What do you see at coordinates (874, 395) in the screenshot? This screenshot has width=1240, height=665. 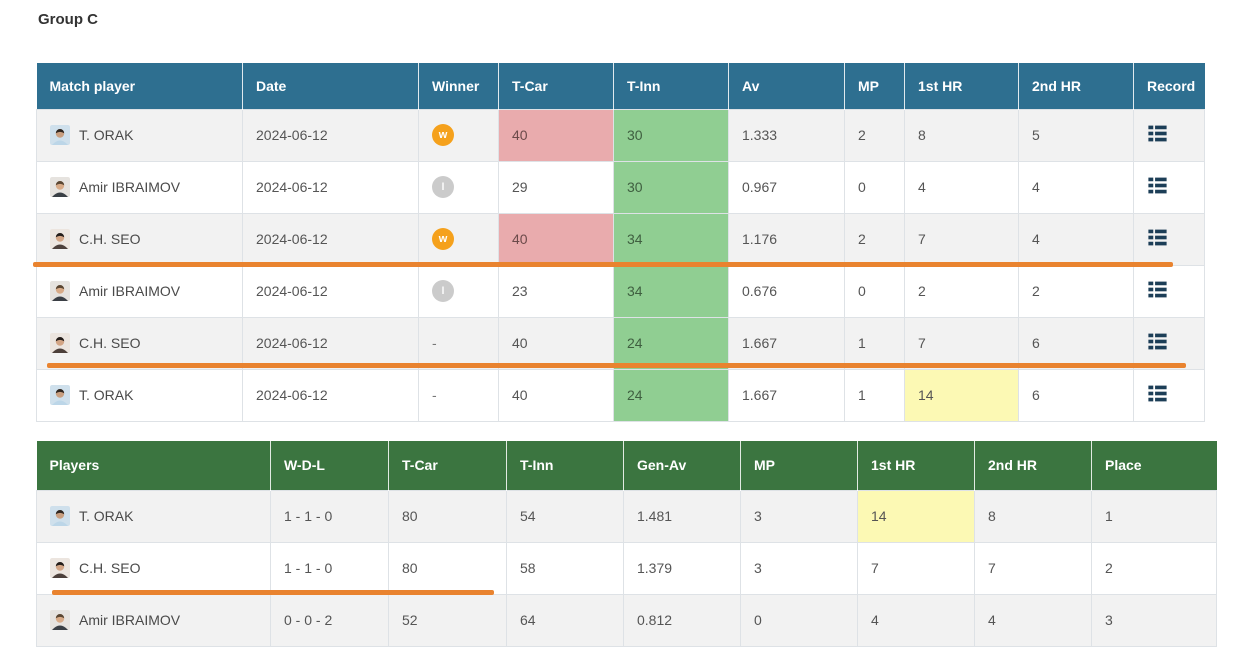 I see `mp-cell: 1` at bounding box center [874, 395].